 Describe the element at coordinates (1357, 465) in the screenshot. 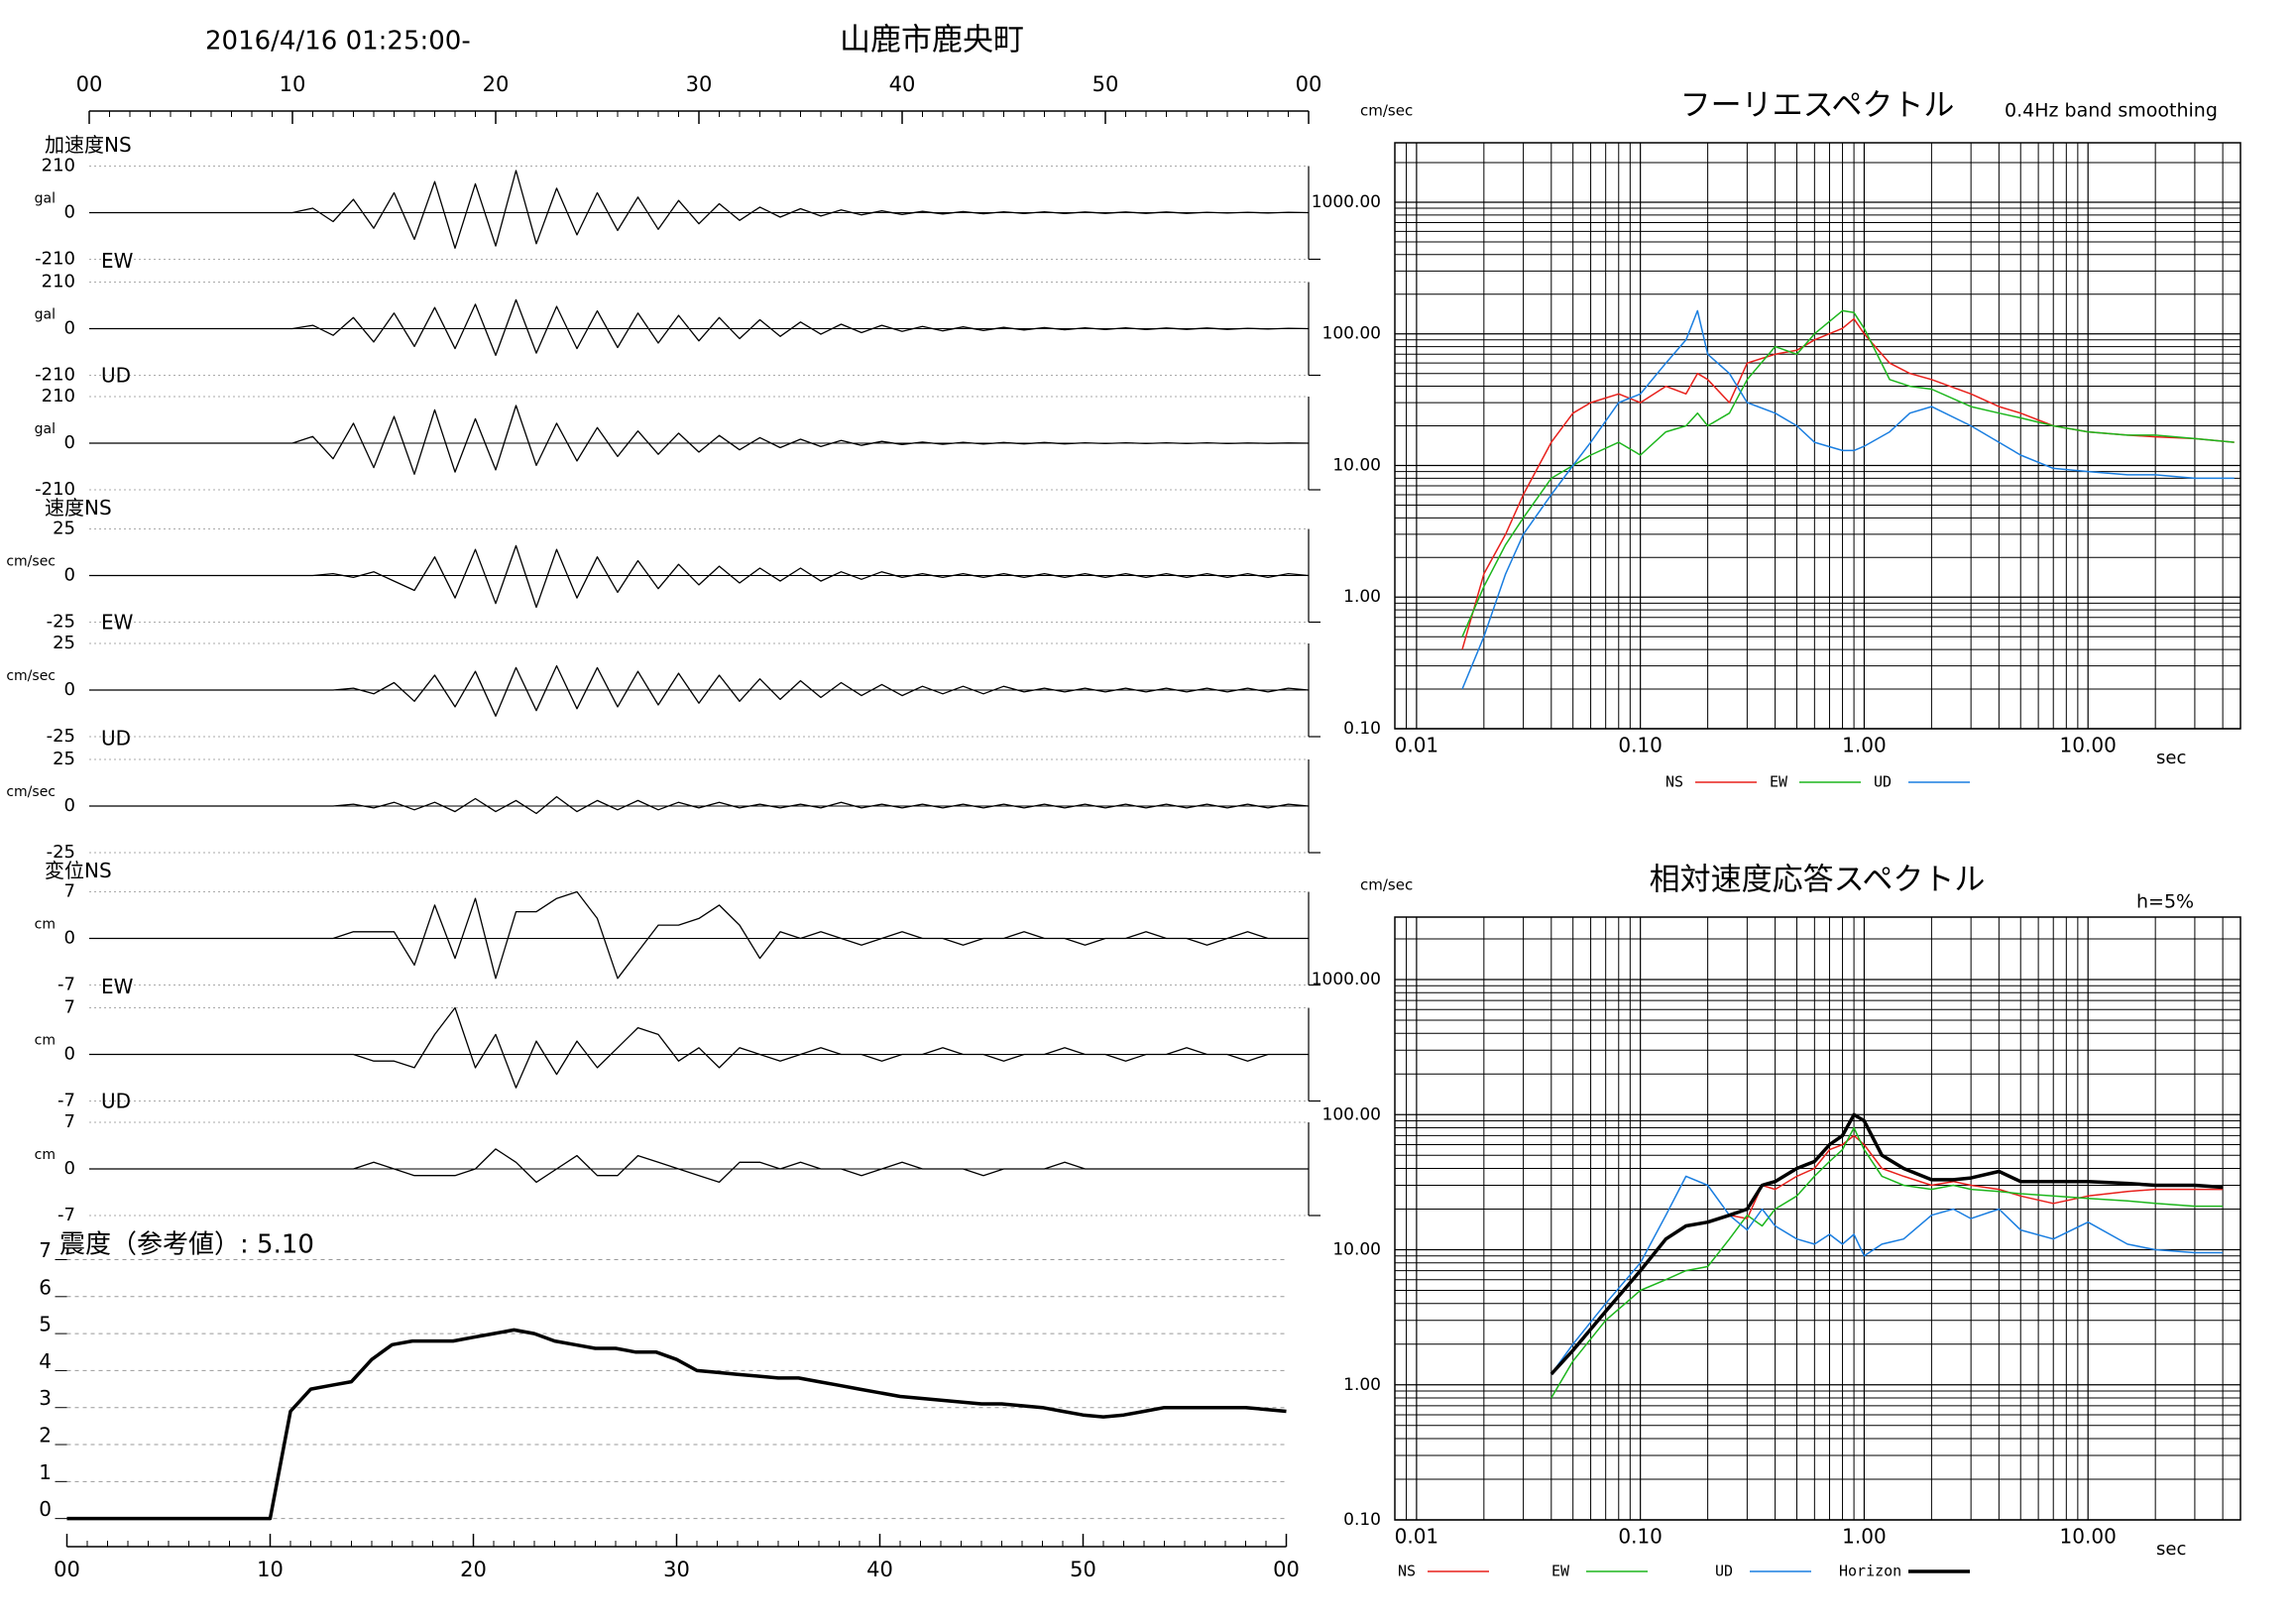

I see `y-tick-label: 10.00` at that location.